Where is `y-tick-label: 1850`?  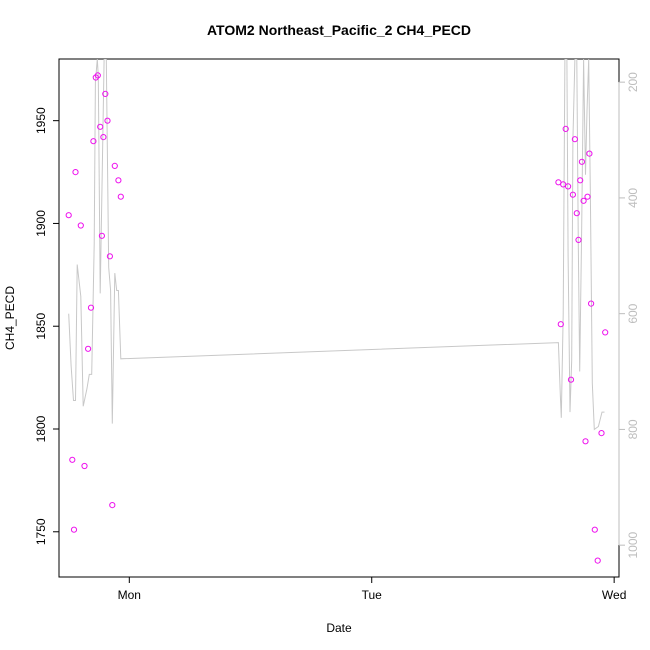
y-tick-label: 1850 is located at coordinates (41, 326).